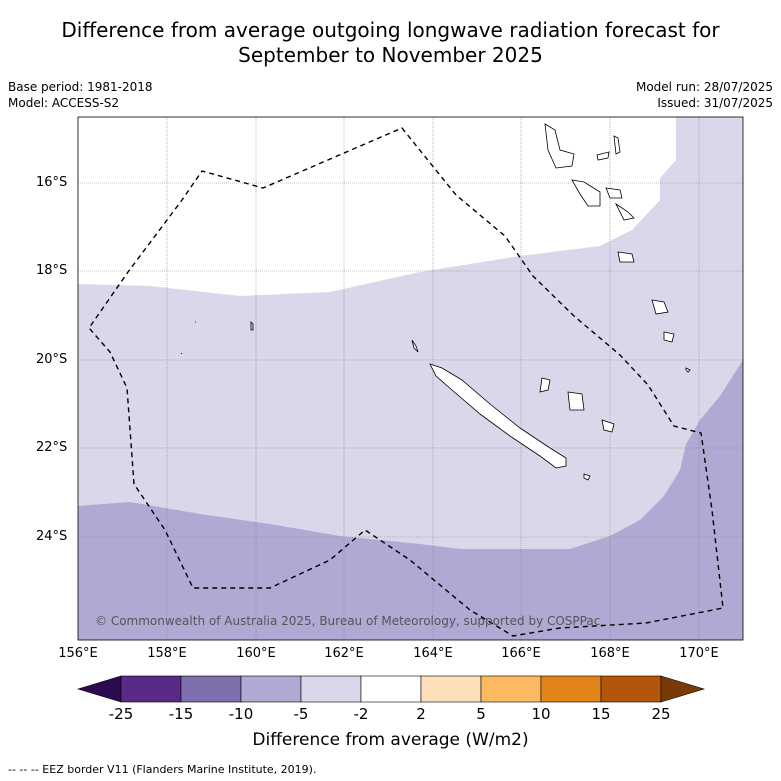 Image resolution: width=781 pixels, height=781 pixels. What do you see at coordinates (617, 248) in the screenshot?
I see `vanuatu-islands` at bounding box center [617, 248].